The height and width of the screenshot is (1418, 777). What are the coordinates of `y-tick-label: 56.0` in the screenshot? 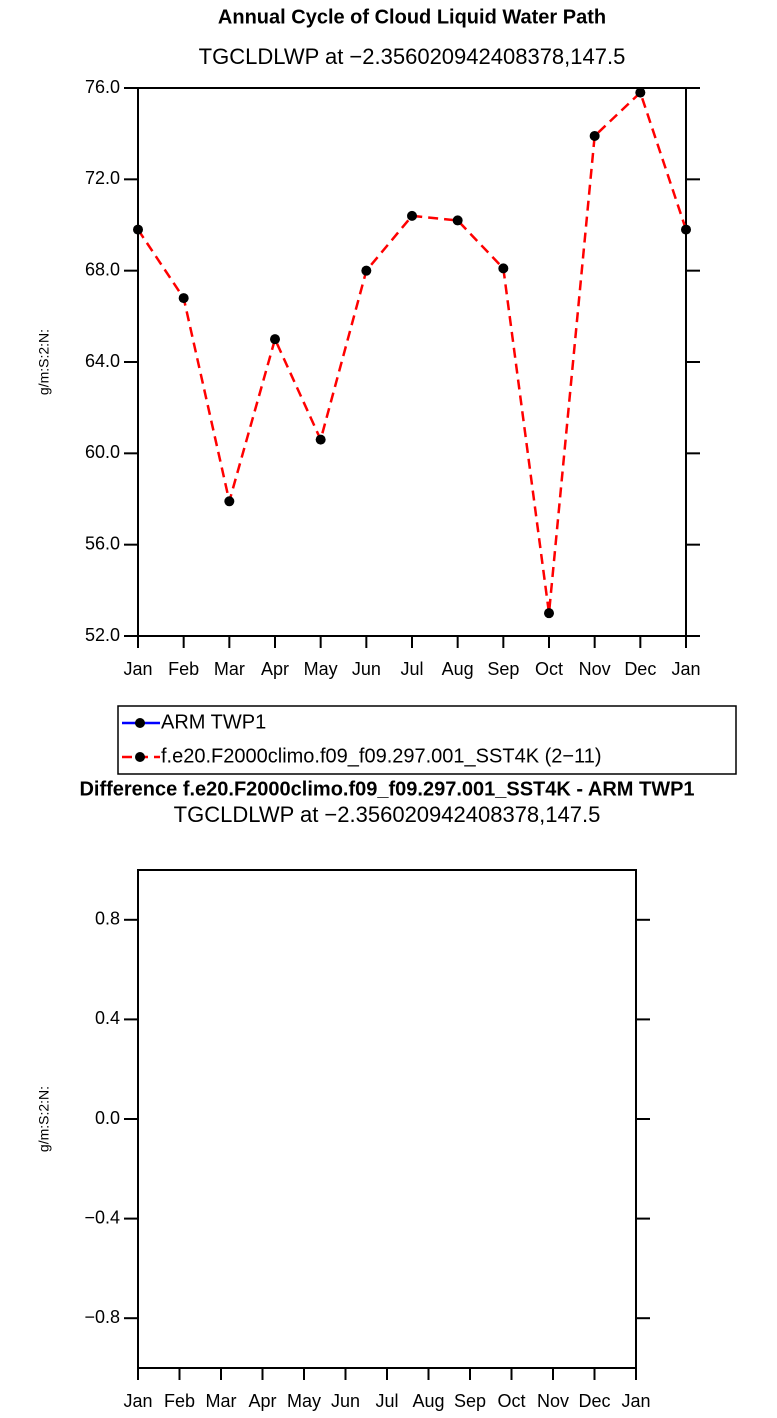 It's located at (102, 543).